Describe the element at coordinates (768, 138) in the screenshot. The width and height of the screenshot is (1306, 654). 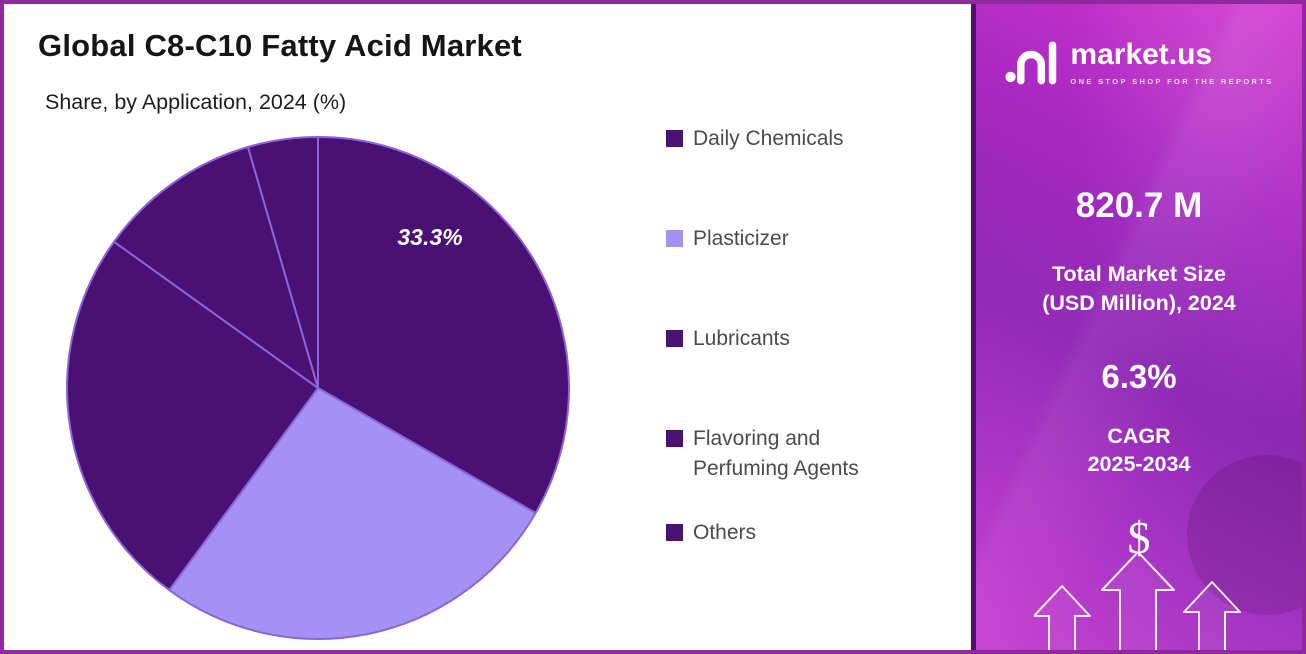
I see `legend-label: Daily Chemicals` at that location.